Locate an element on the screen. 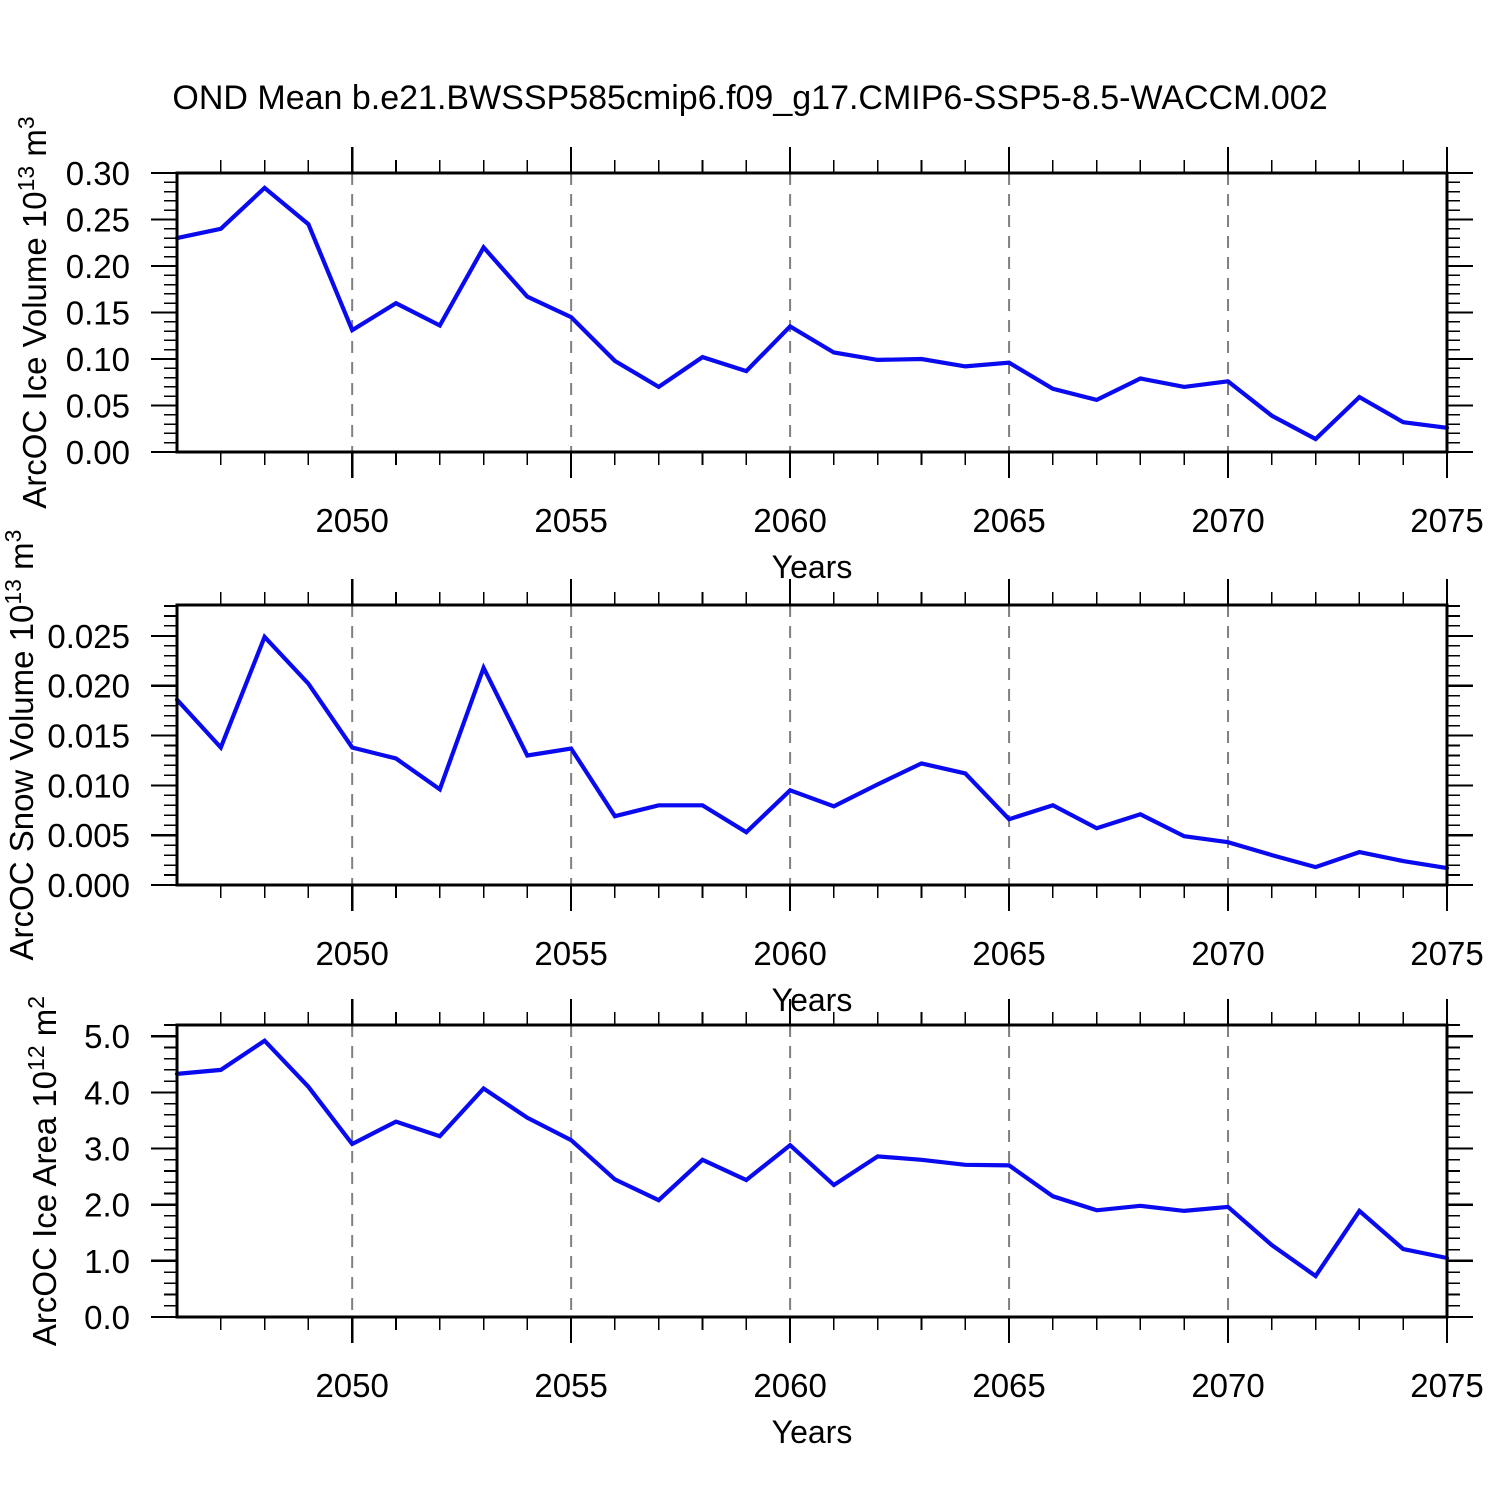 This screenshot has width=1500, height=1500. y-tick-label: 0.000 is located at coordinates (88, 885).